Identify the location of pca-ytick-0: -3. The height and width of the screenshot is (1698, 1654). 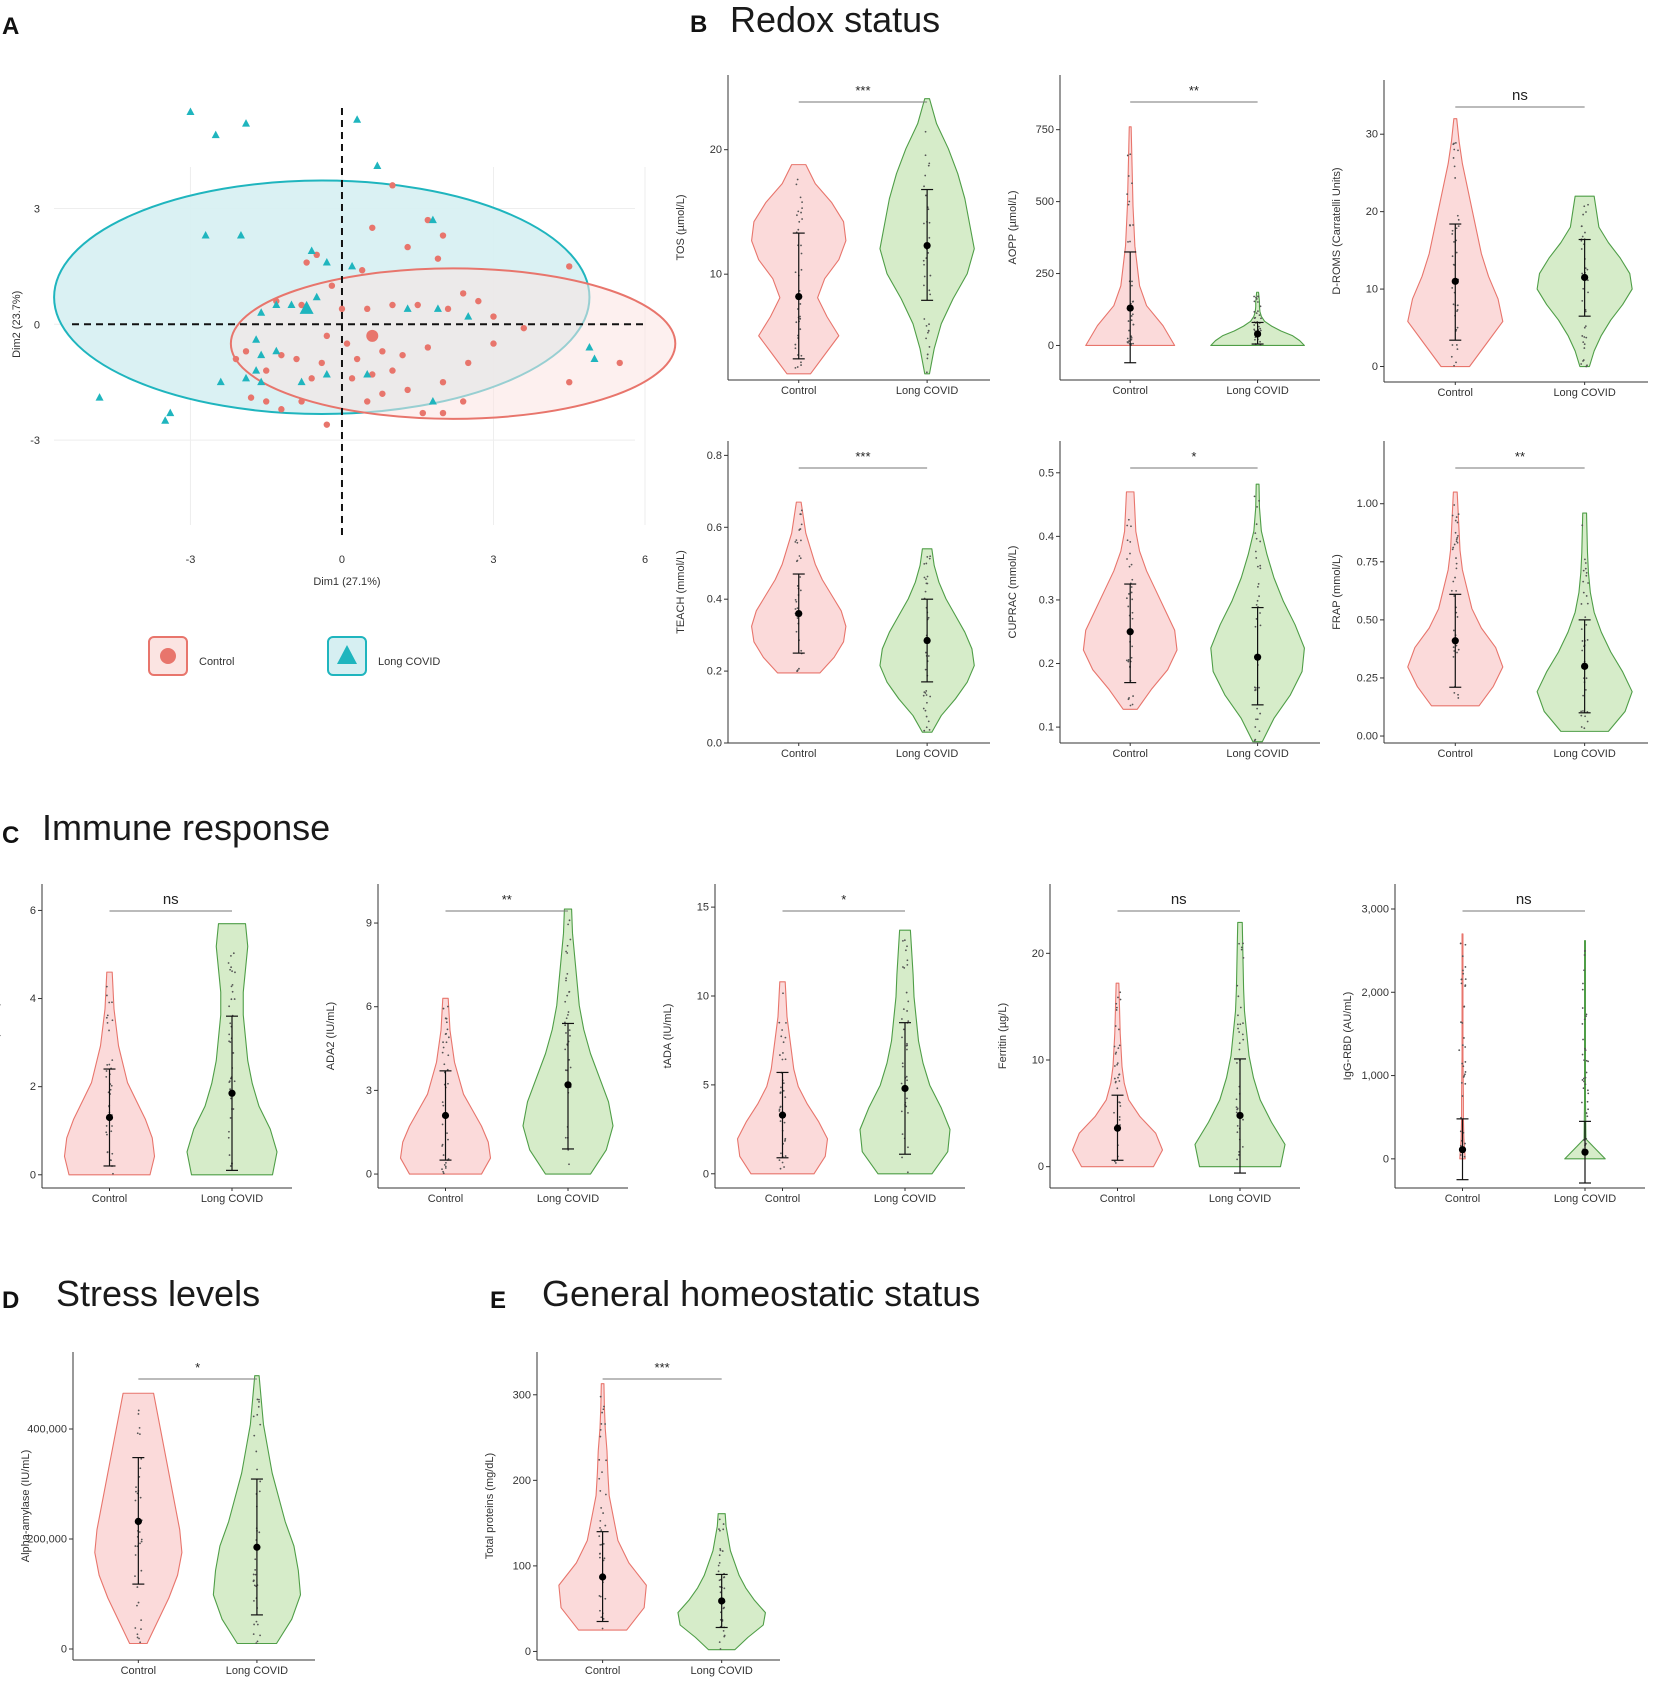
(35, 441).